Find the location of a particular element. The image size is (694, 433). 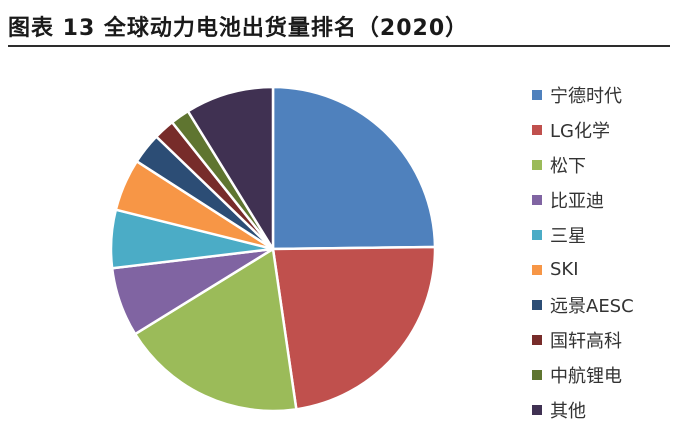

legend-label: 宁德时代 is located at coordinates (586, 96).